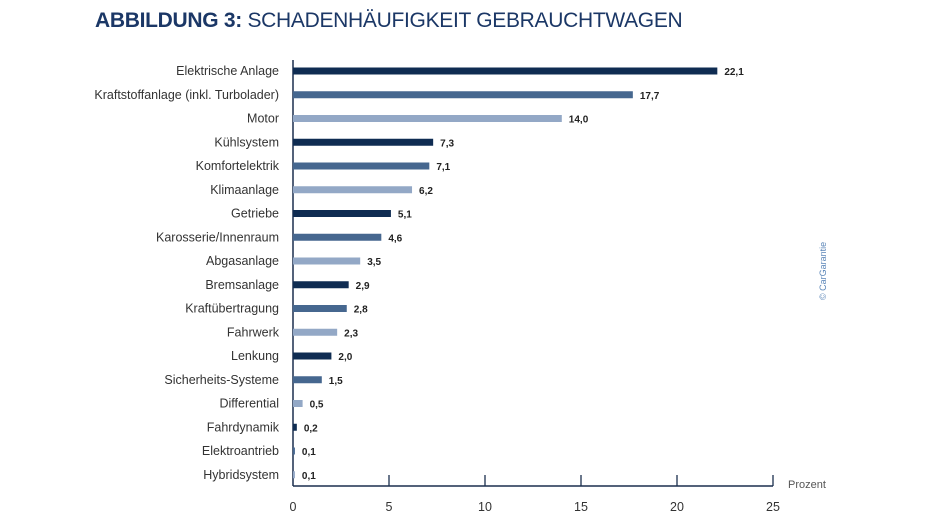 This screenshot has width=945, height=532. Describe the element at coordinates (579, 120) in the screenshot. I see `value-label: 14,0` at that location.